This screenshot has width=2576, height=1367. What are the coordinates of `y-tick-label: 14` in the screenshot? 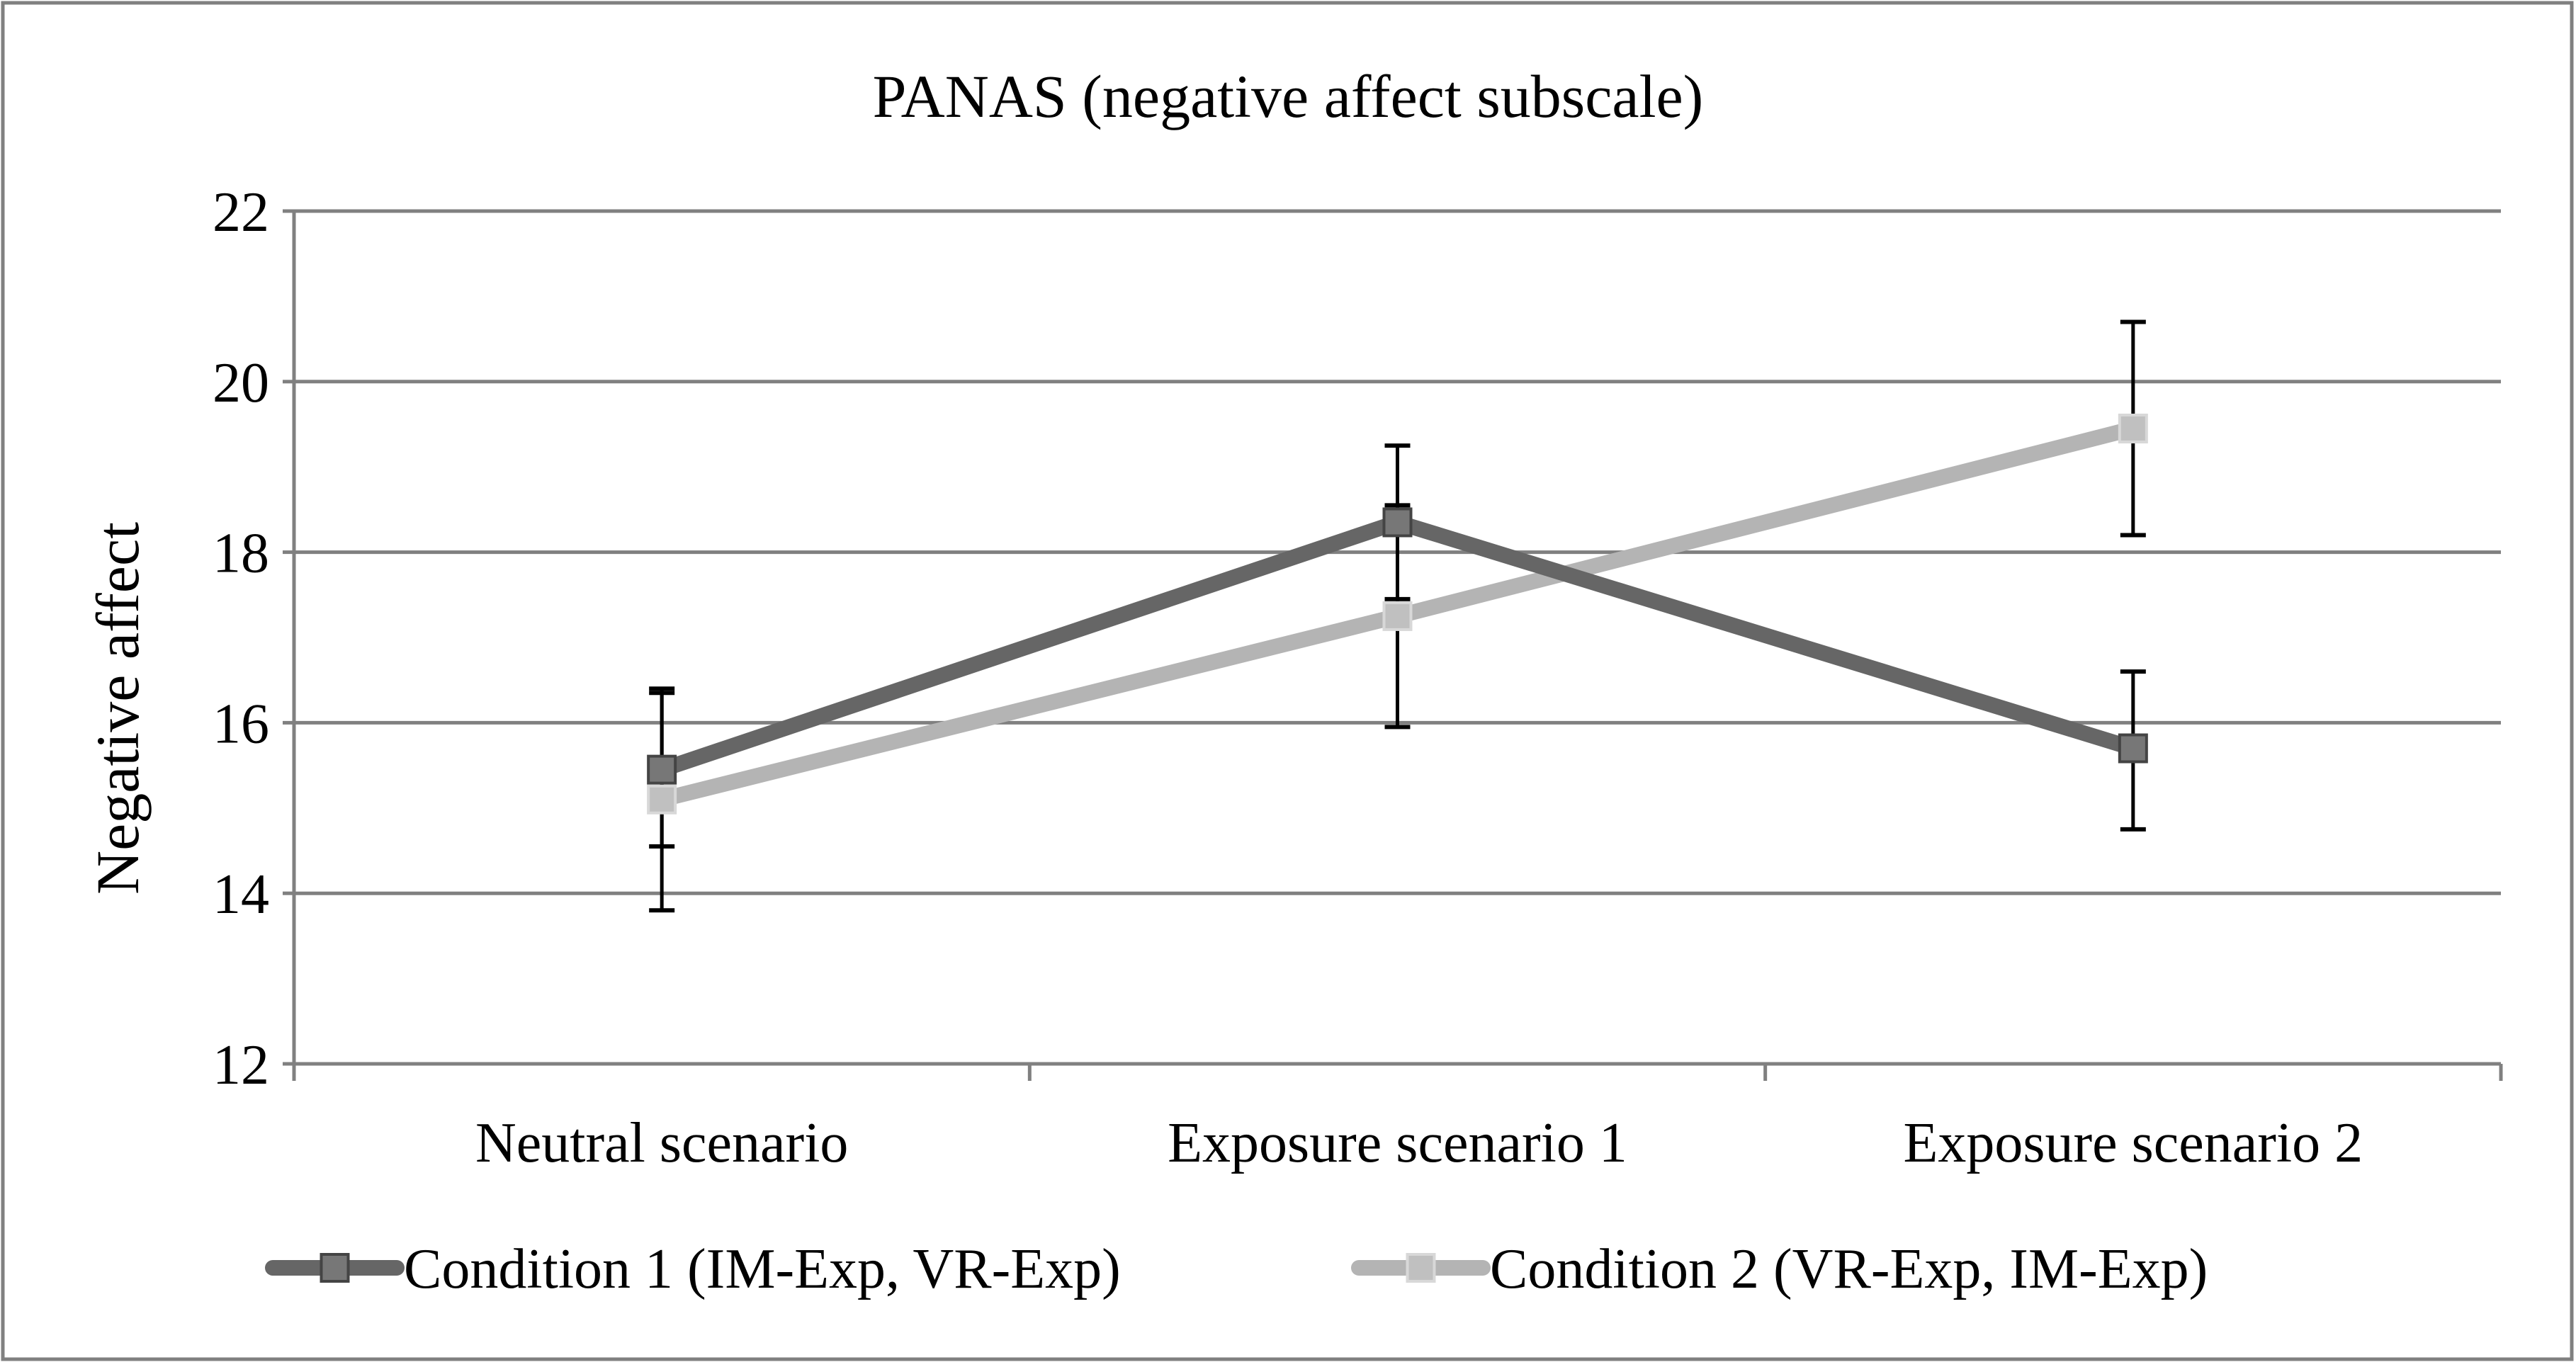 It's located at (241, 894).